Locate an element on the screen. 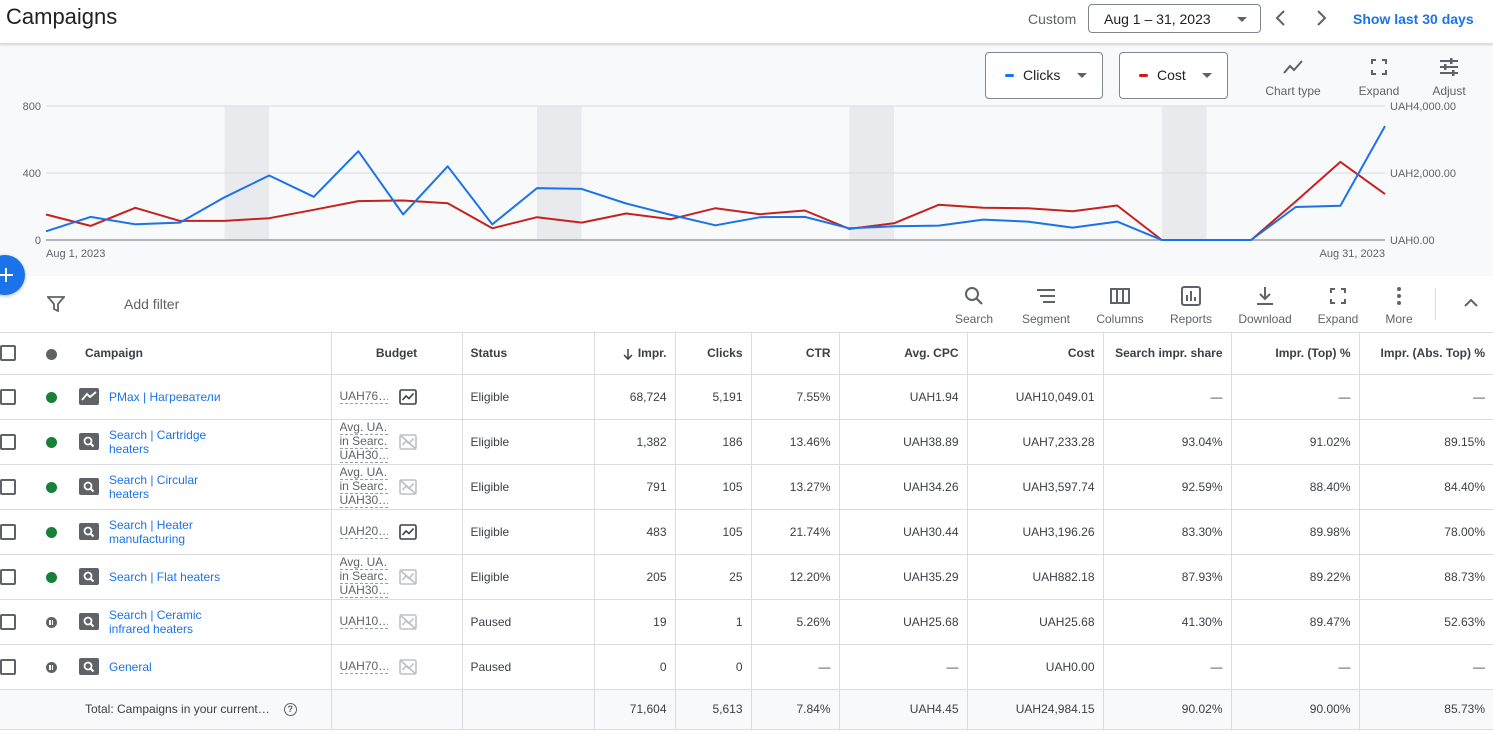 The width and height of the screenshot is (1493, 730). header-campaign: Campaign is located at coordinates (204, 354).